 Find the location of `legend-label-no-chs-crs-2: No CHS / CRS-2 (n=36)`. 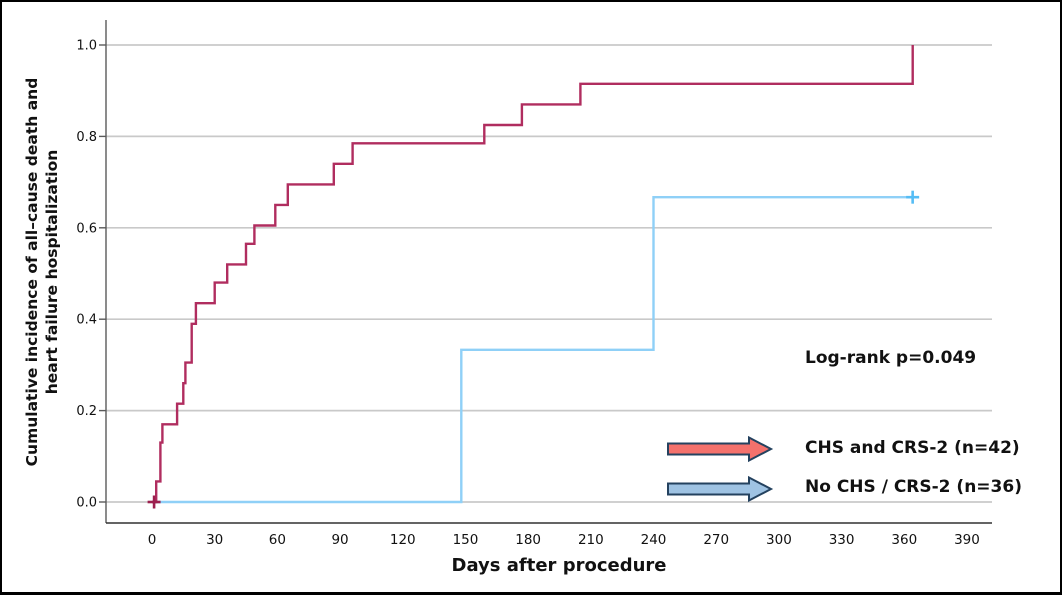

legend-label-no-chs-crs-2: No CHS / CRS-2 (n=36) is located at coordinates (913, 487).